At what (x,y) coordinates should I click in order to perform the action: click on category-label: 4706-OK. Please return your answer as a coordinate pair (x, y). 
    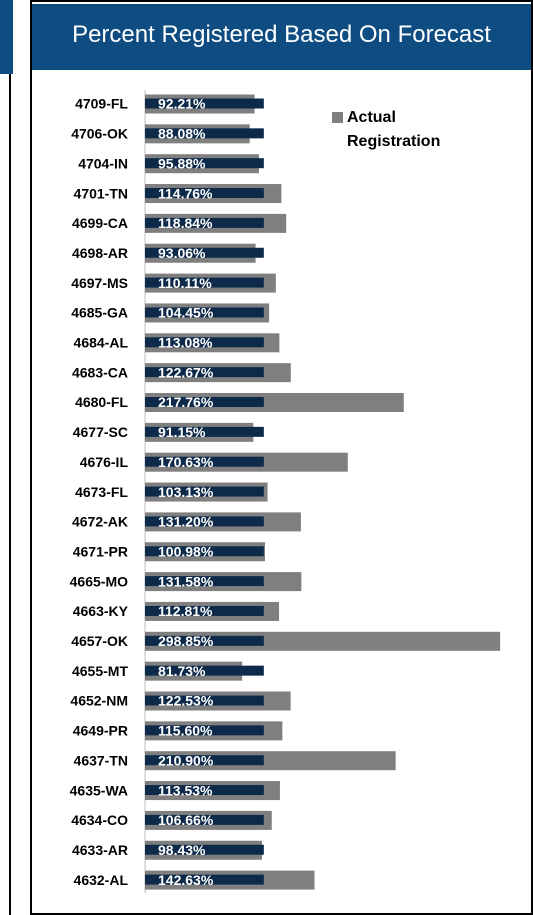
    Looking at the image, I should click on (99, 134).